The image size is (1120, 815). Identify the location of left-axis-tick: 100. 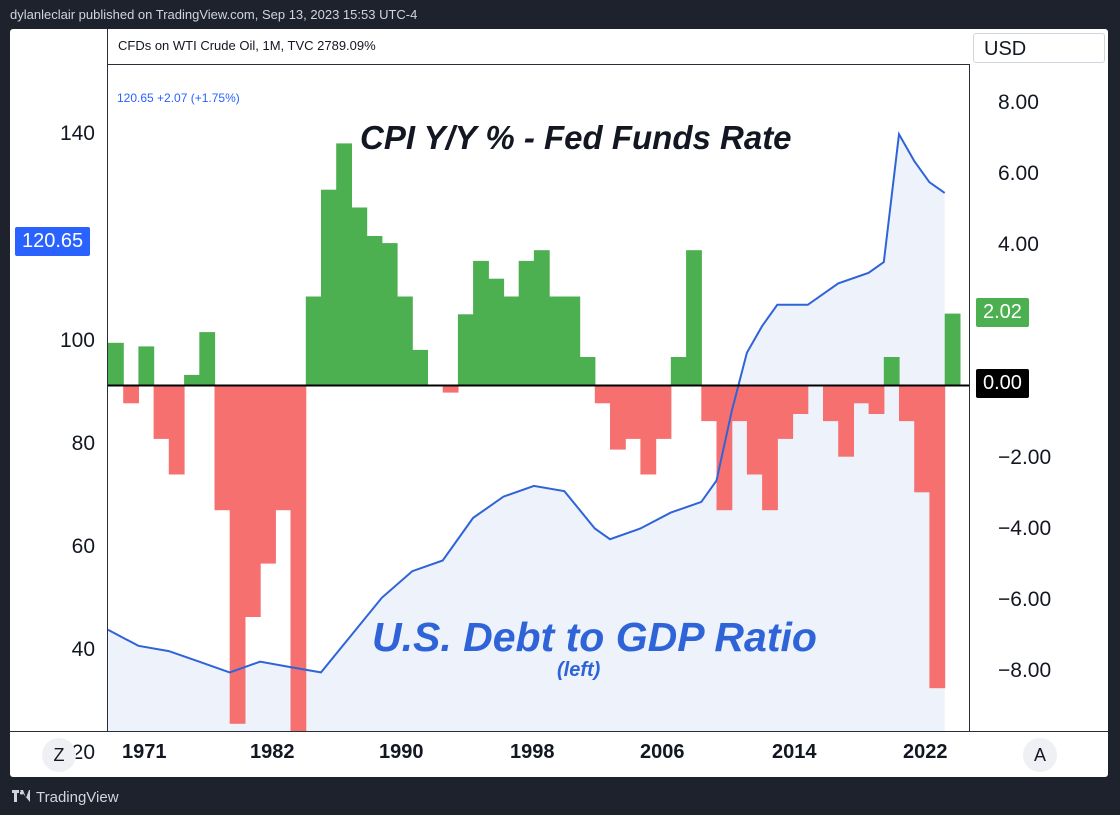
(77, 340).